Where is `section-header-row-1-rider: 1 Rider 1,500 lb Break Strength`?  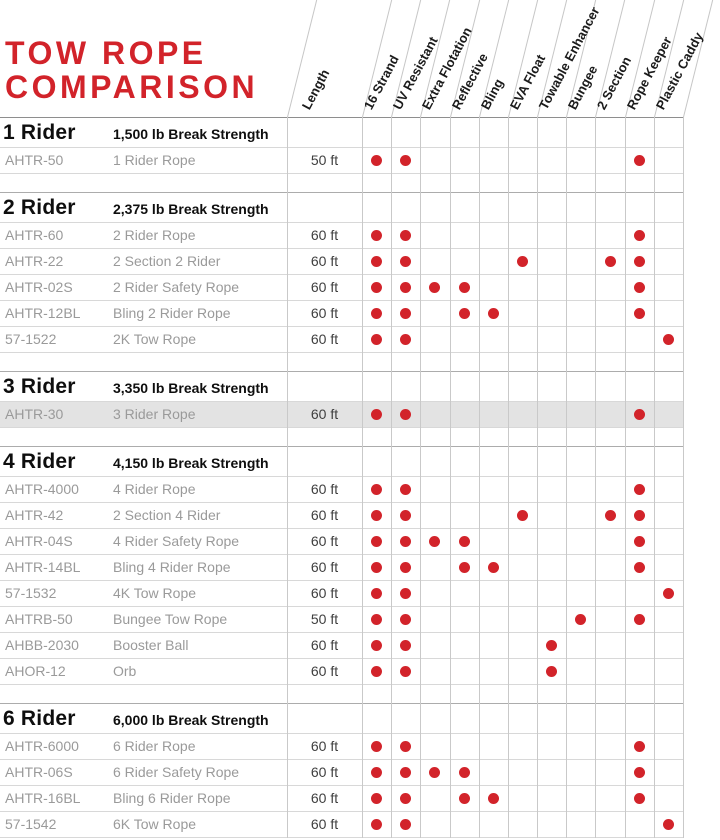 section-header-row-1-rider: 1 Rider 1,500 lb Break Strength is located at coordinates (341, 133).